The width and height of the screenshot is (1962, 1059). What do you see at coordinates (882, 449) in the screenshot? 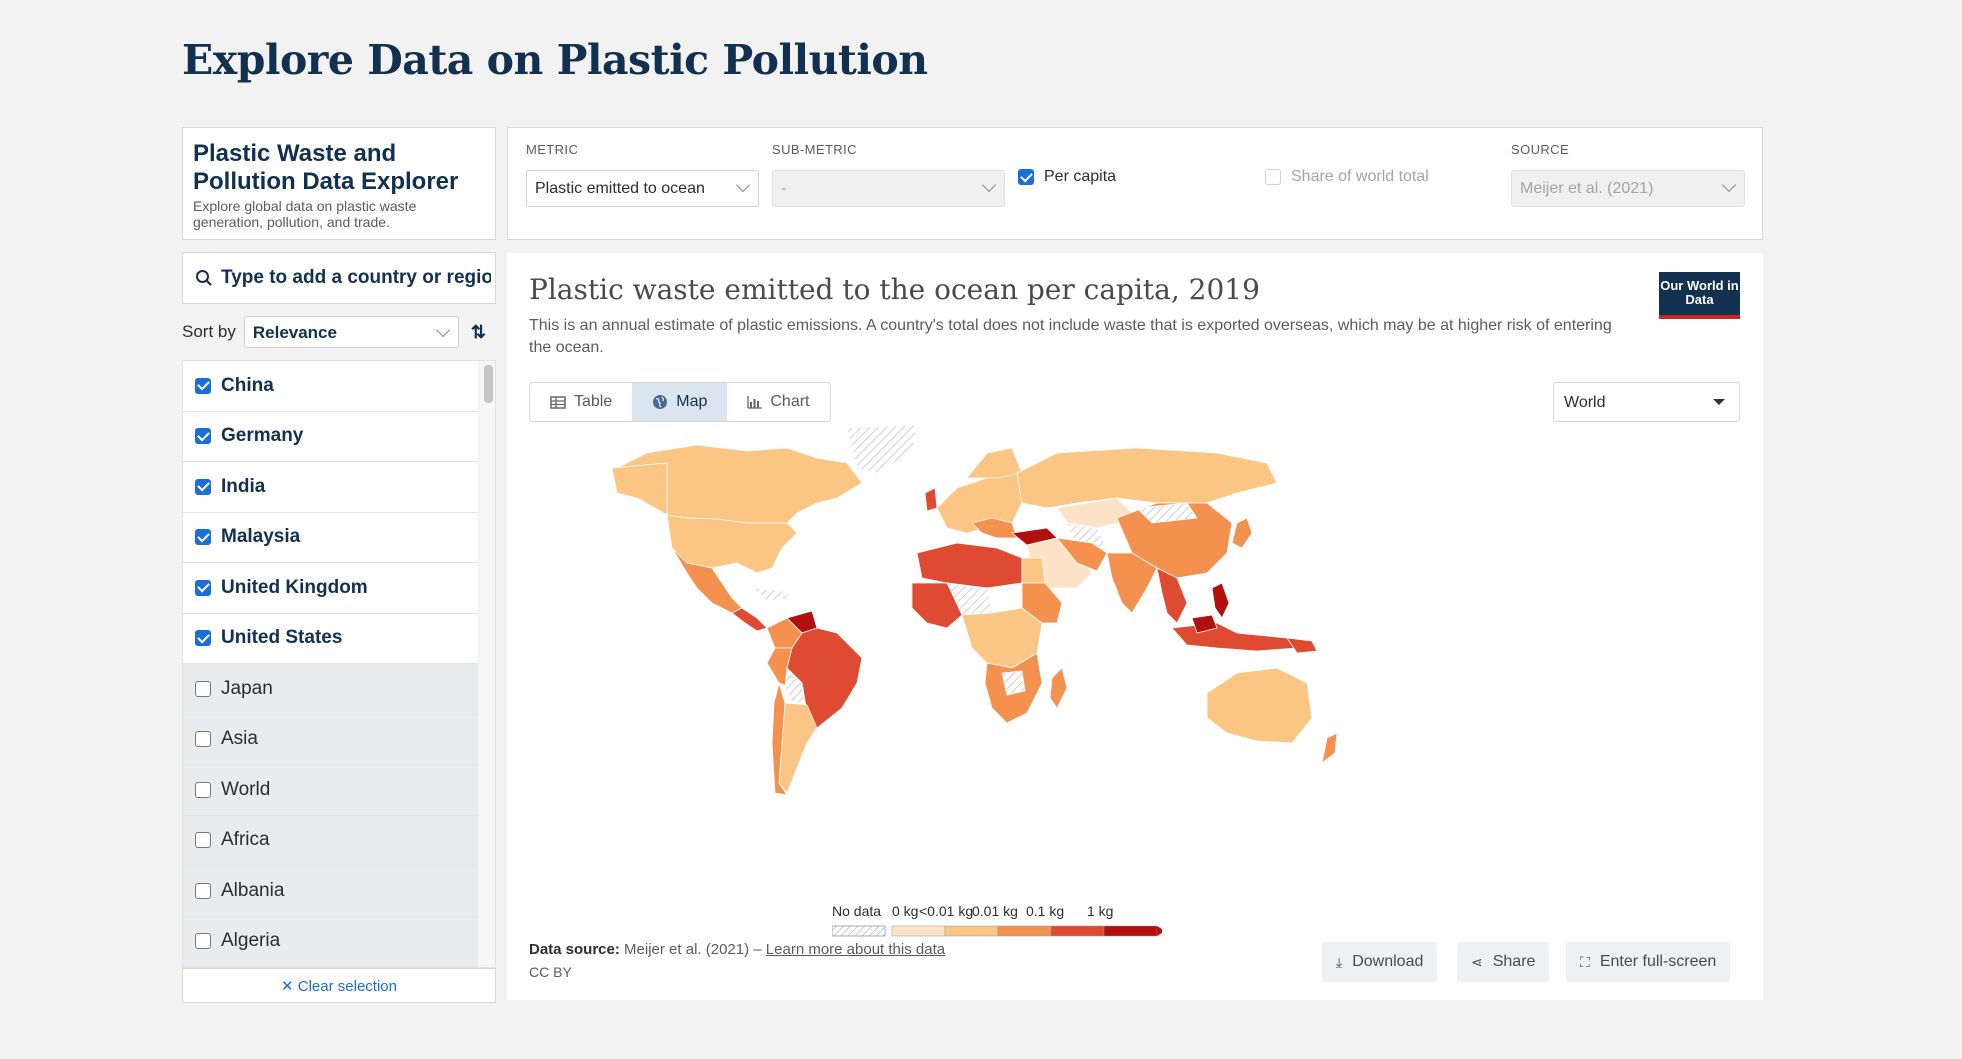
I see `country-greenland` at bounding box center [882, 449].